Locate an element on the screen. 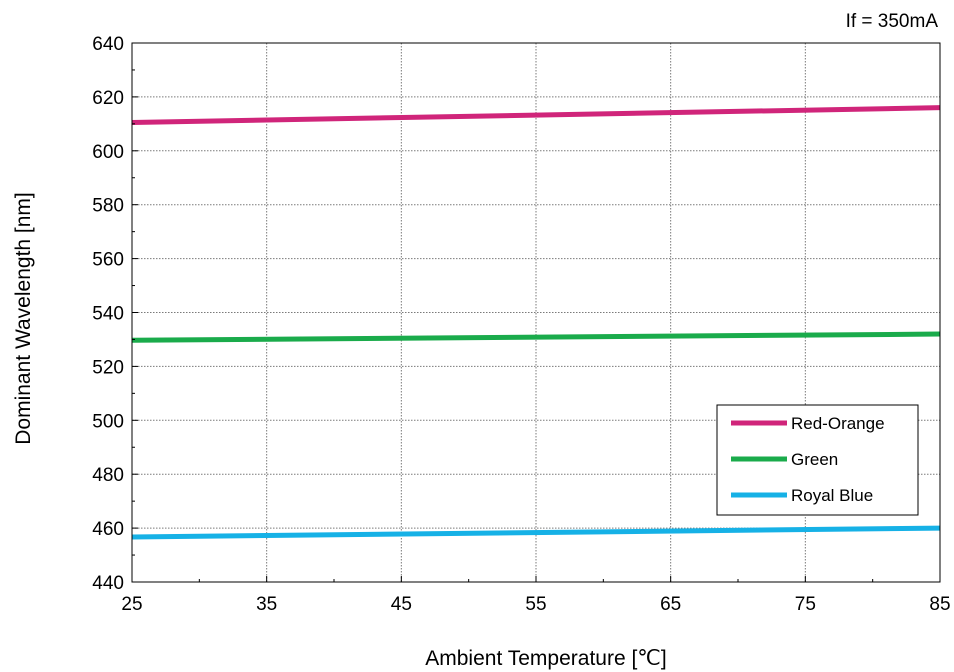  legend: Red-Orange Green Royal Blue is located at coordinates (817, 460).